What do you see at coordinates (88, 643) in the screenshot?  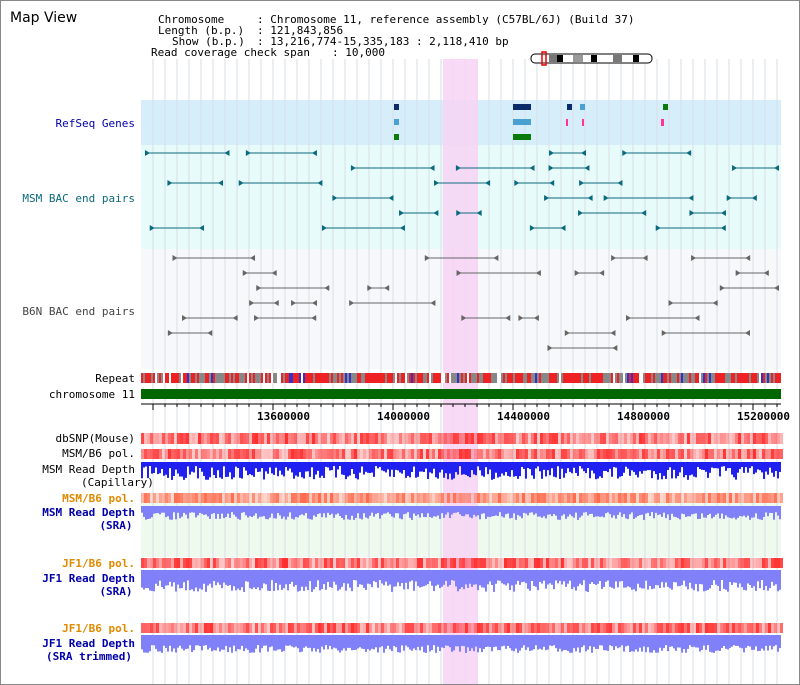 I see `track-label-jf1-depth-2: JF1 Read Depth` at bounding box center [88, 643].